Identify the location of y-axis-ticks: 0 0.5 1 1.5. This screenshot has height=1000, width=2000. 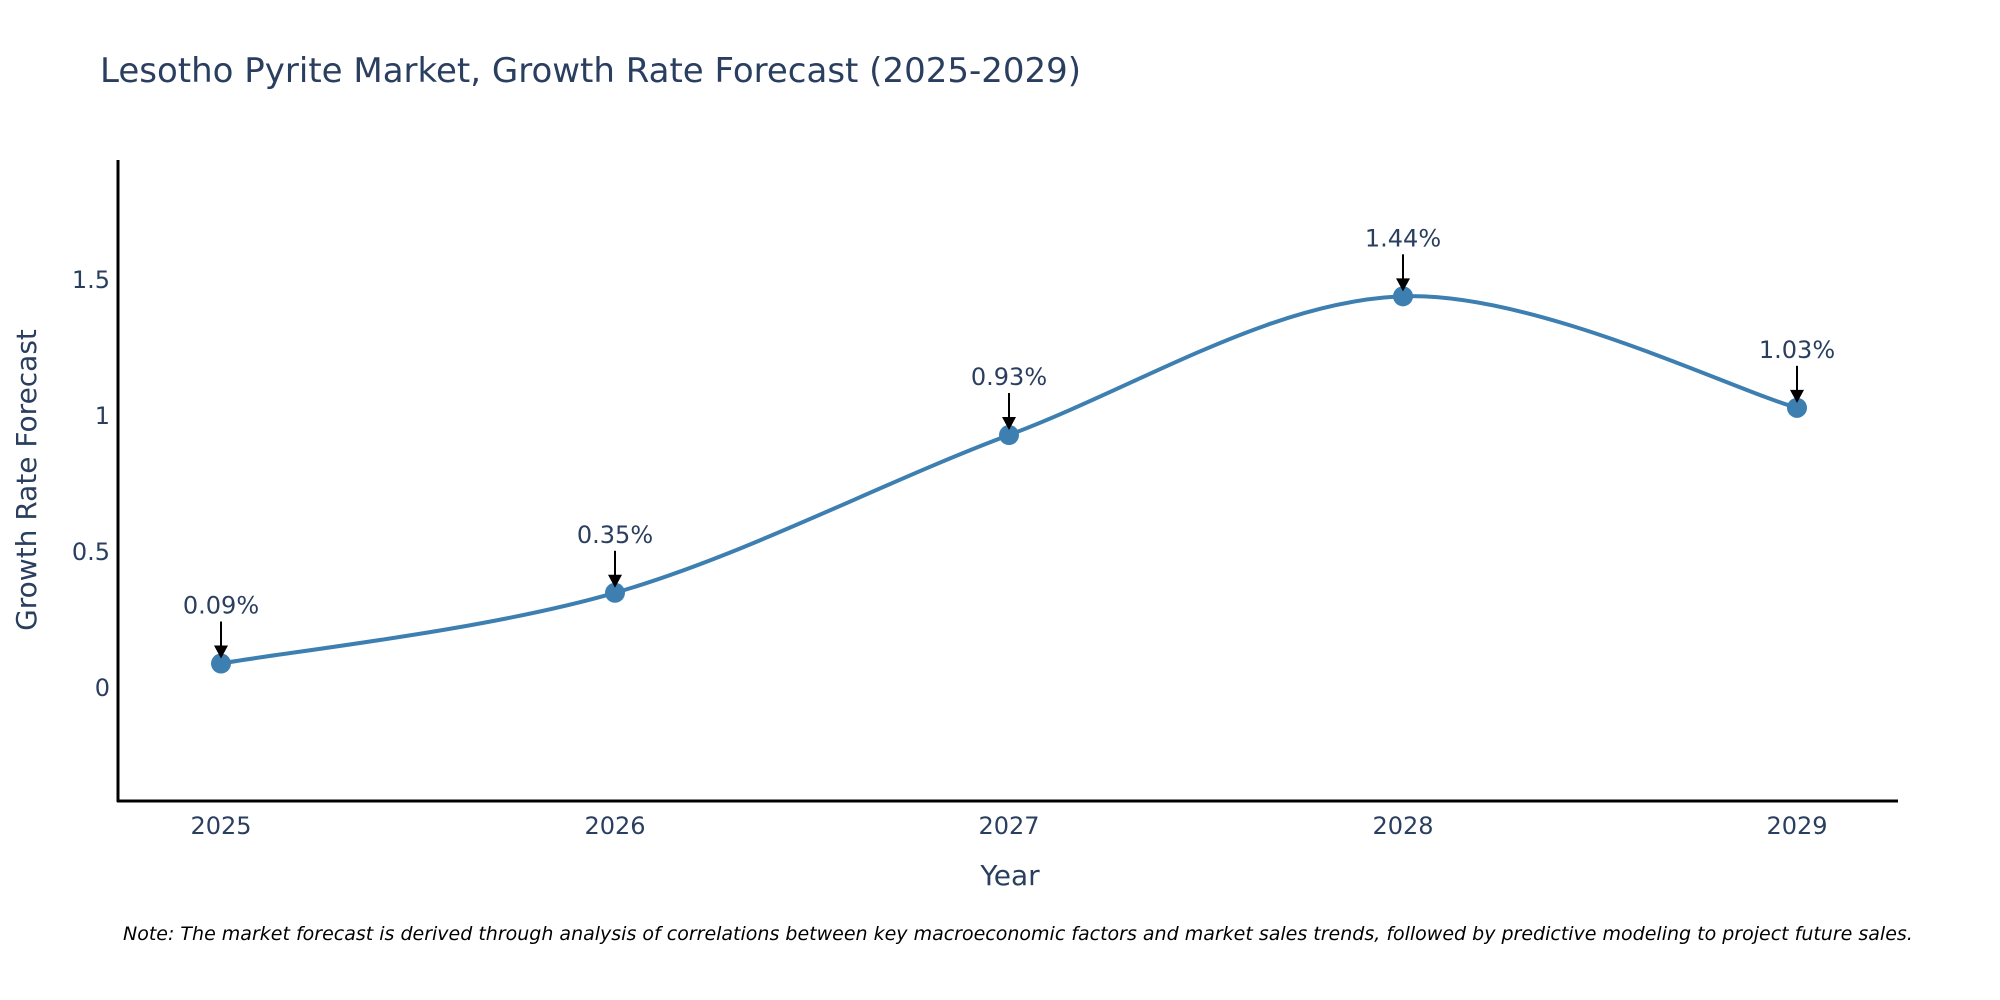
(91, 484).